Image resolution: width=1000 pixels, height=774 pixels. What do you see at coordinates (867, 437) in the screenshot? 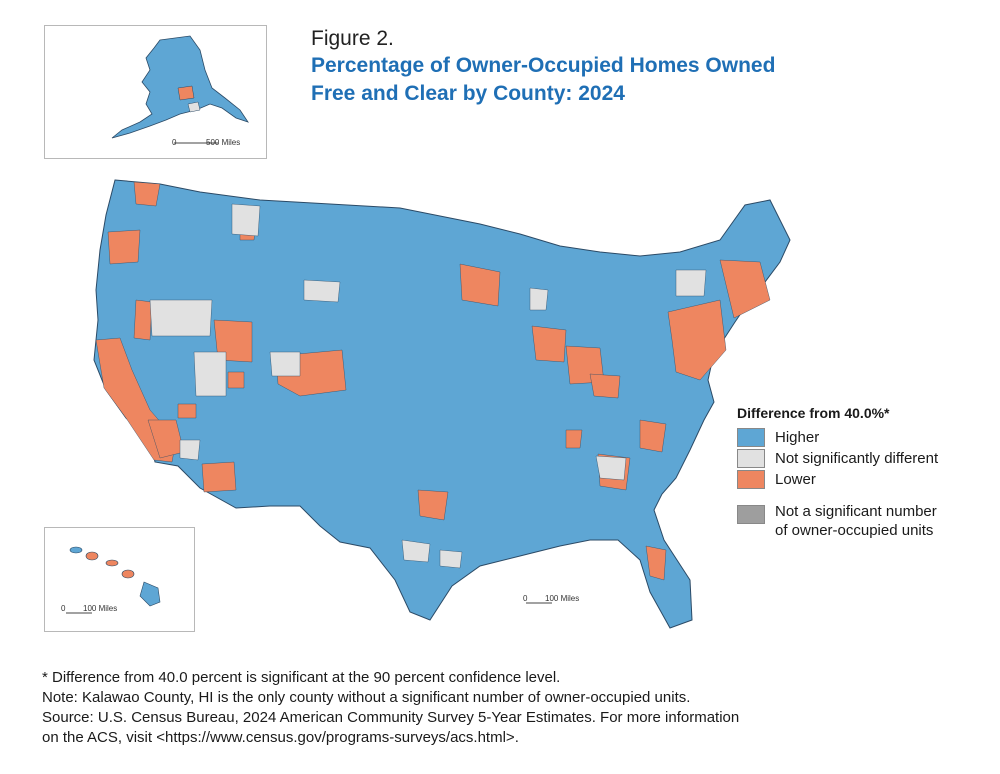
I see `legend-item-higher: Higher` at bounding box center [867, 437].